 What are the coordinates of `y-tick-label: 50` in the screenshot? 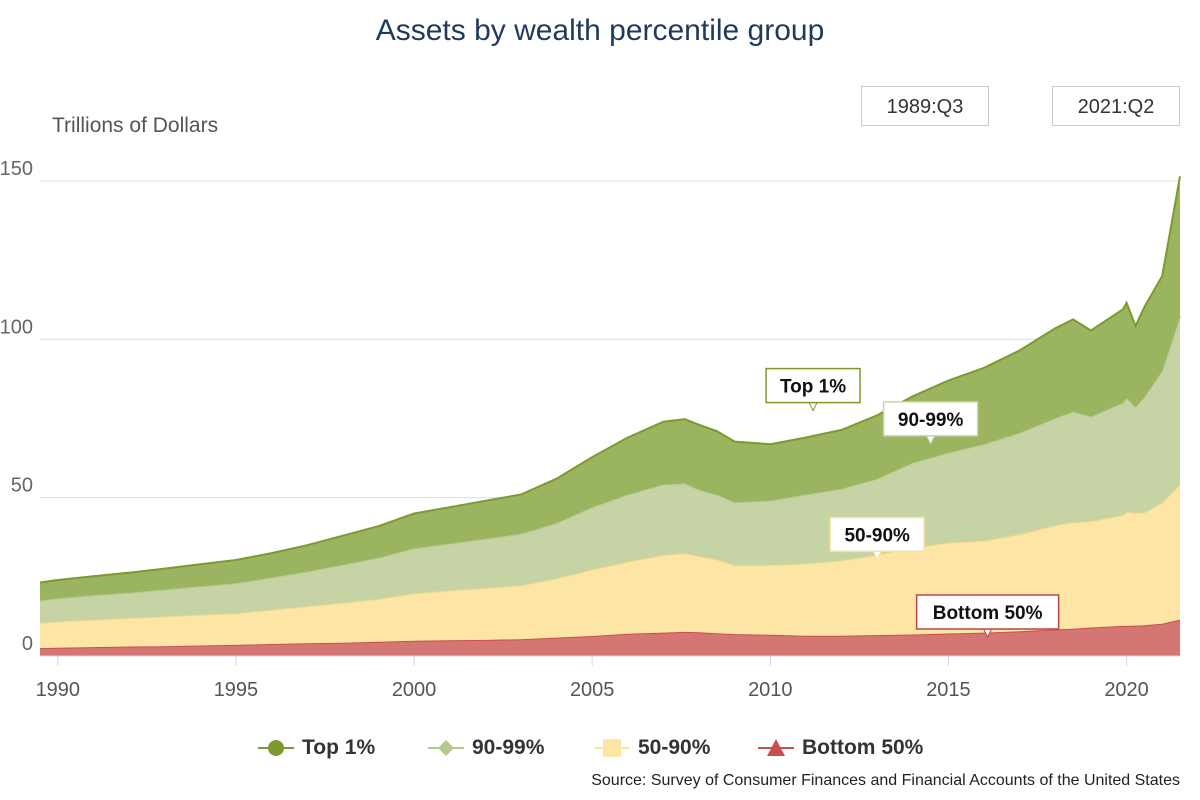 It's located at (22, 486).